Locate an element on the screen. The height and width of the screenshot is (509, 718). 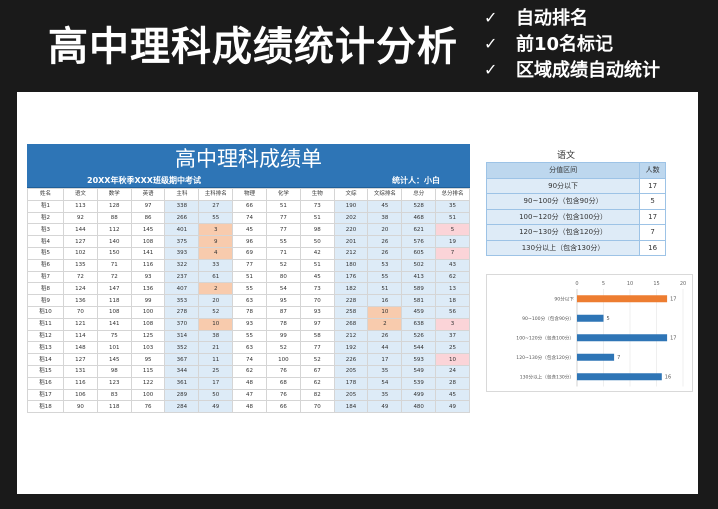
table-cell: 18 is located at coordinates (452, 300).